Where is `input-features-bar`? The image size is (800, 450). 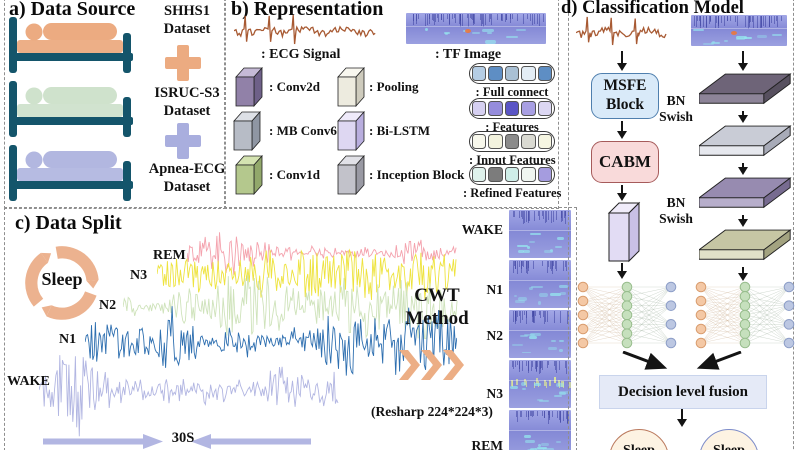
input-features-bar is located at coordinates (512, 141).